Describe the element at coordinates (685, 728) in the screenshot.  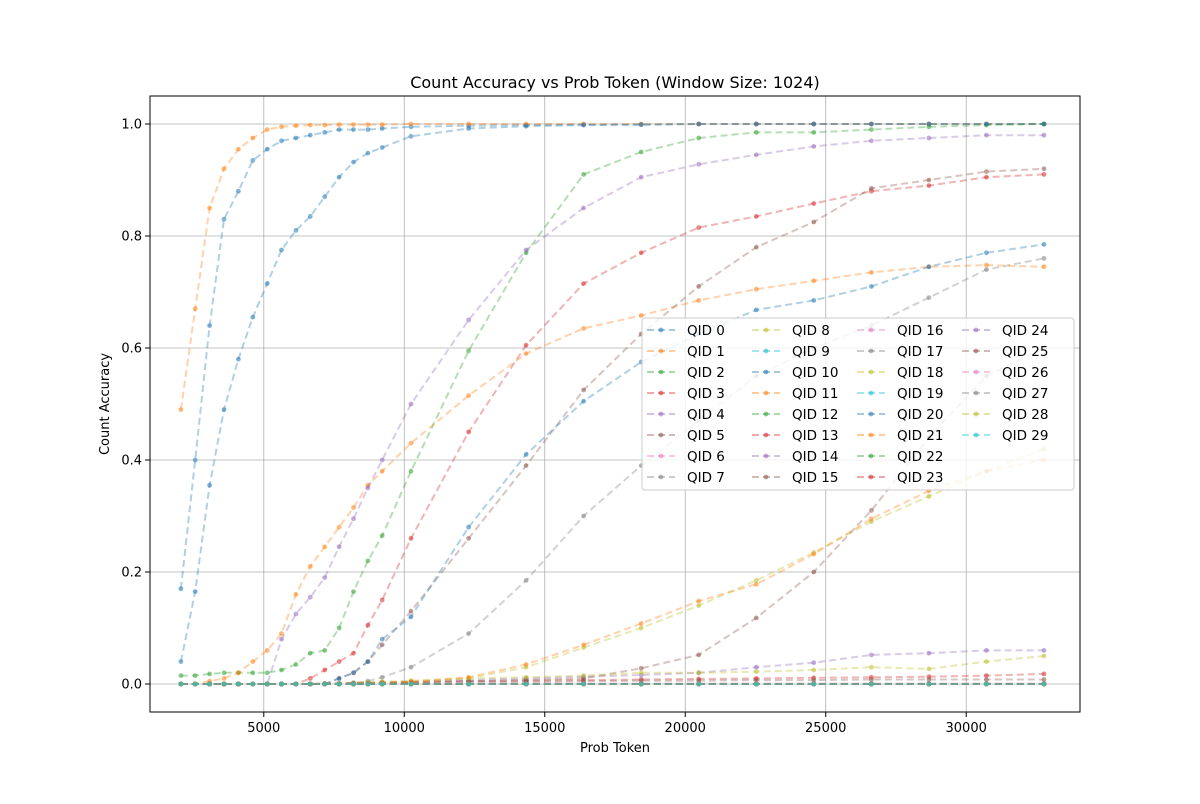
I see `x-tick-label: 20000` at that location.